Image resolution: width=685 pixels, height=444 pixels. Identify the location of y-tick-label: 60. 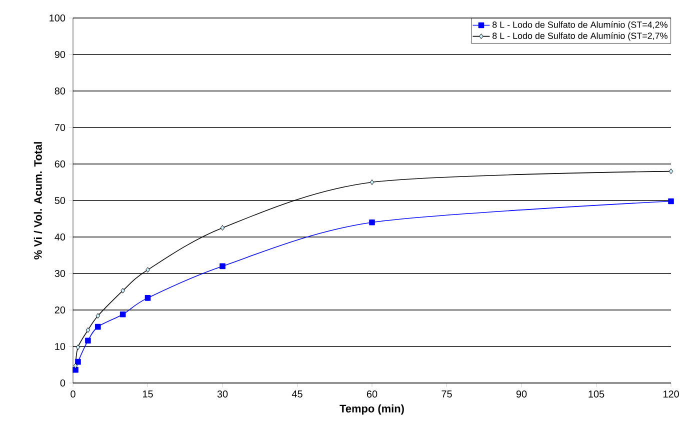
(60, 164).